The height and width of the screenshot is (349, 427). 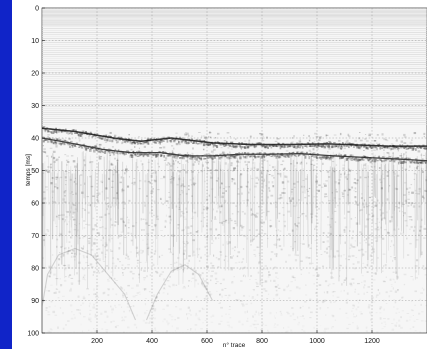 What do you see at coordinates (234, 82) in the screenshot?
I see `radar-band` at bounding box center [234, 82].